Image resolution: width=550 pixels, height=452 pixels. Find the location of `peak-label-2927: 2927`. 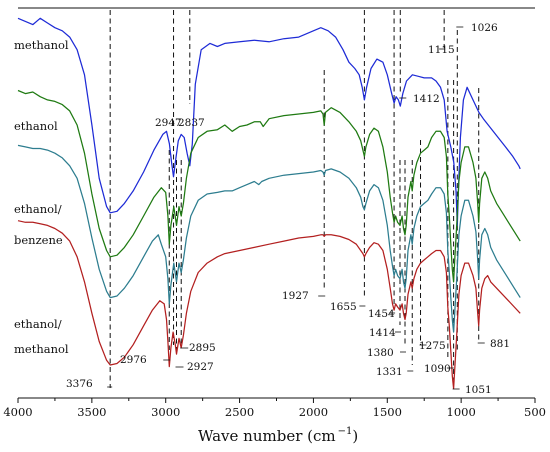

peak-label-2927: 2927 is located at coordinates (200, 367).